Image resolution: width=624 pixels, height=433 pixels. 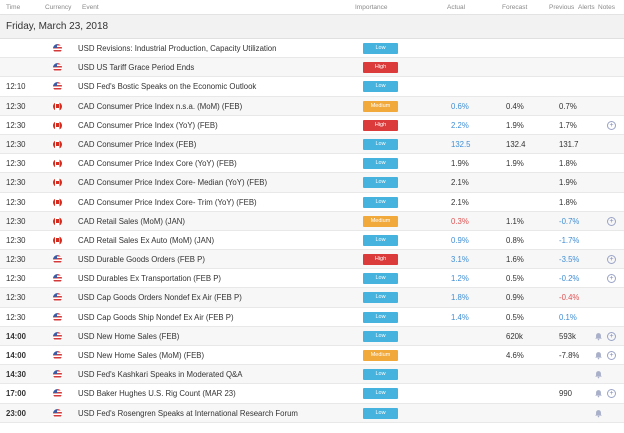 What do you see at coordinates (129, 336) in the screenshot?
I see `event-name: USD New Home Sales (FEB)` at bounding box center [129, 336].